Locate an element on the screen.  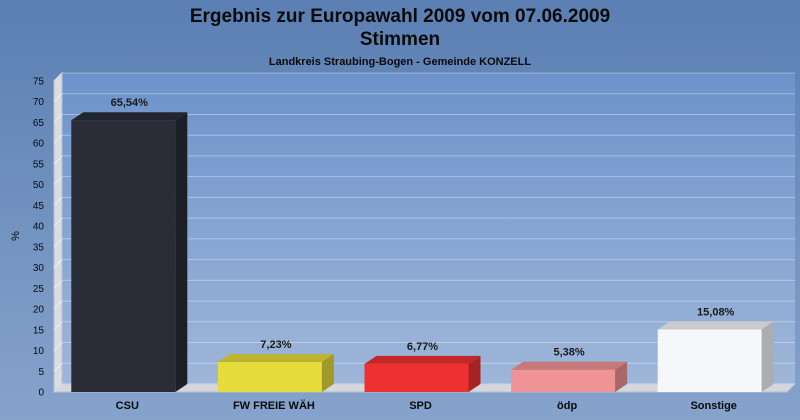
data-label: 15,08% is located at coordinates (716, 312).